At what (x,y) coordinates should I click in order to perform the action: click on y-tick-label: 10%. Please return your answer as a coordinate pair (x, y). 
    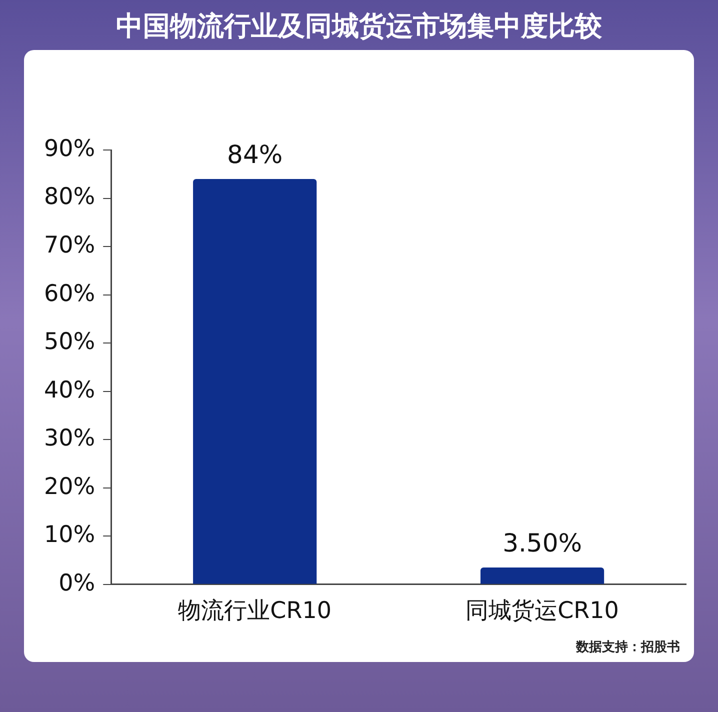
    Looking at the image, I should click on (70, 535).